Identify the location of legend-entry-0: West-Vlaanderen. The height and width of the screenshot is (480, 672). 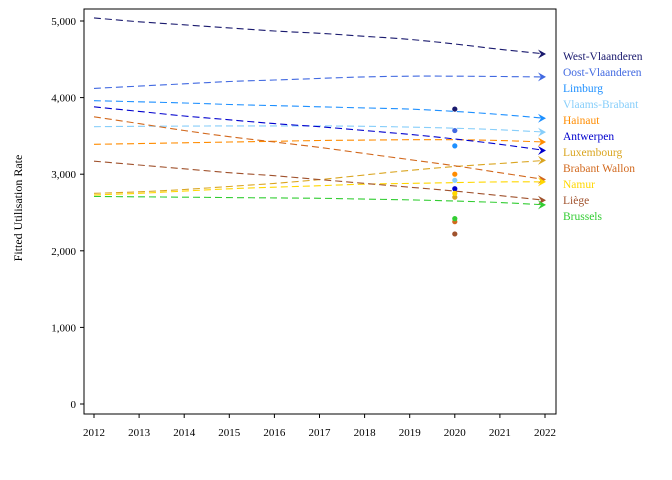
(603, 57).